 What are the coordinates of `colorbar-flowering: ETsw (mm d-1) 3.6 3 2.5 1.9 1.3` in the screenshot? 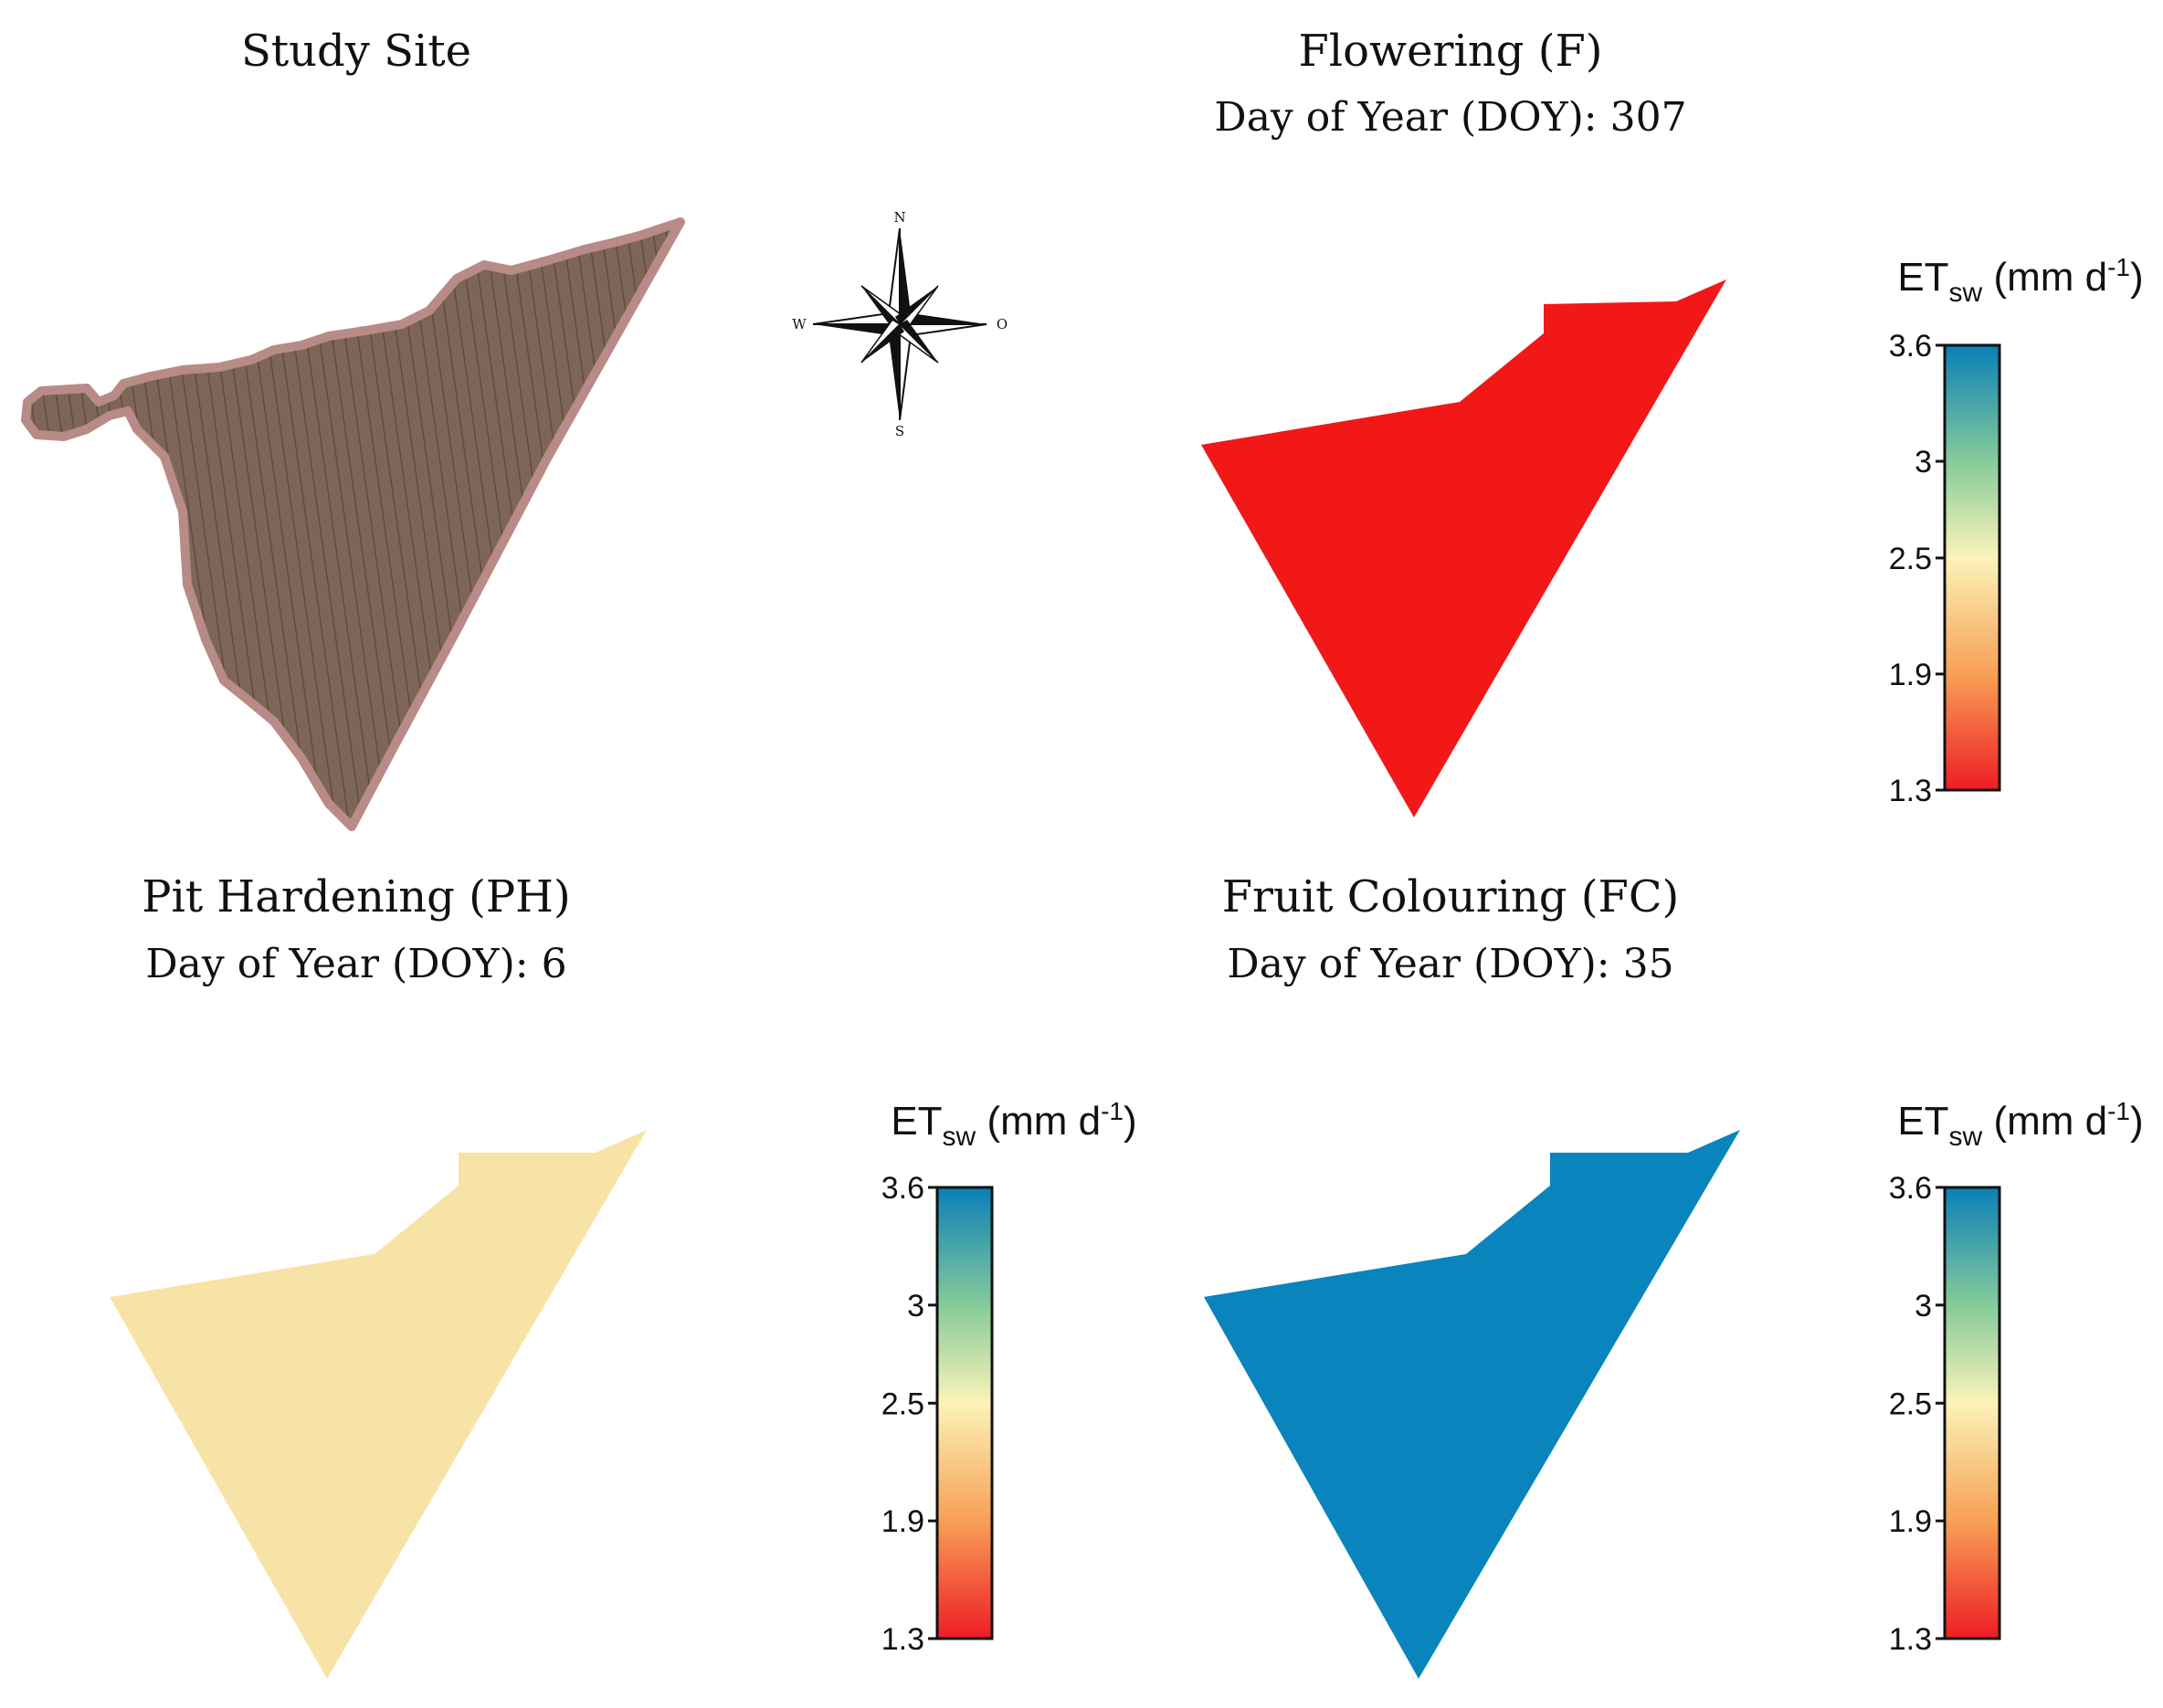 It's located at (2017, 530).